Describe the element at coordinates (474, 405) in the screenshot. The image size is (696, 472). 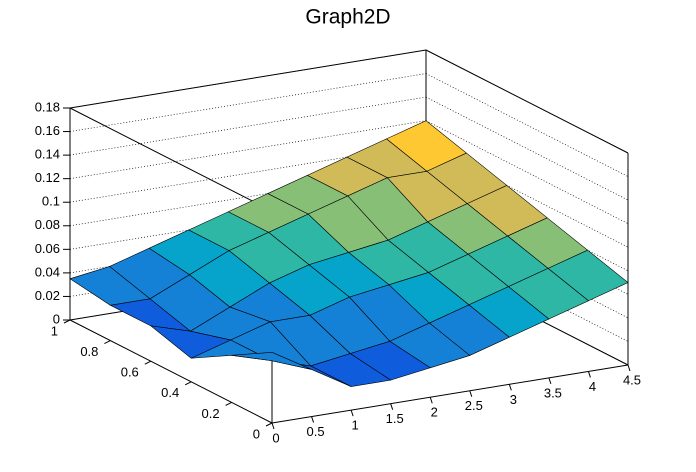
I see `x-tick-label: 2.5` at that location.